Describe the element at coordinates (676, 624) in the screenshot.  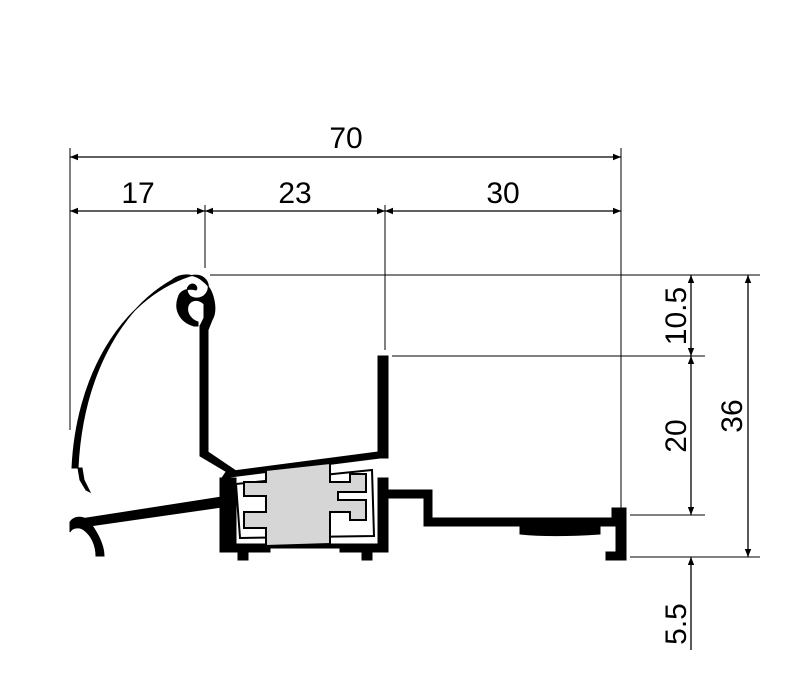
I see `height-bottom-label: 5.5` at that location.